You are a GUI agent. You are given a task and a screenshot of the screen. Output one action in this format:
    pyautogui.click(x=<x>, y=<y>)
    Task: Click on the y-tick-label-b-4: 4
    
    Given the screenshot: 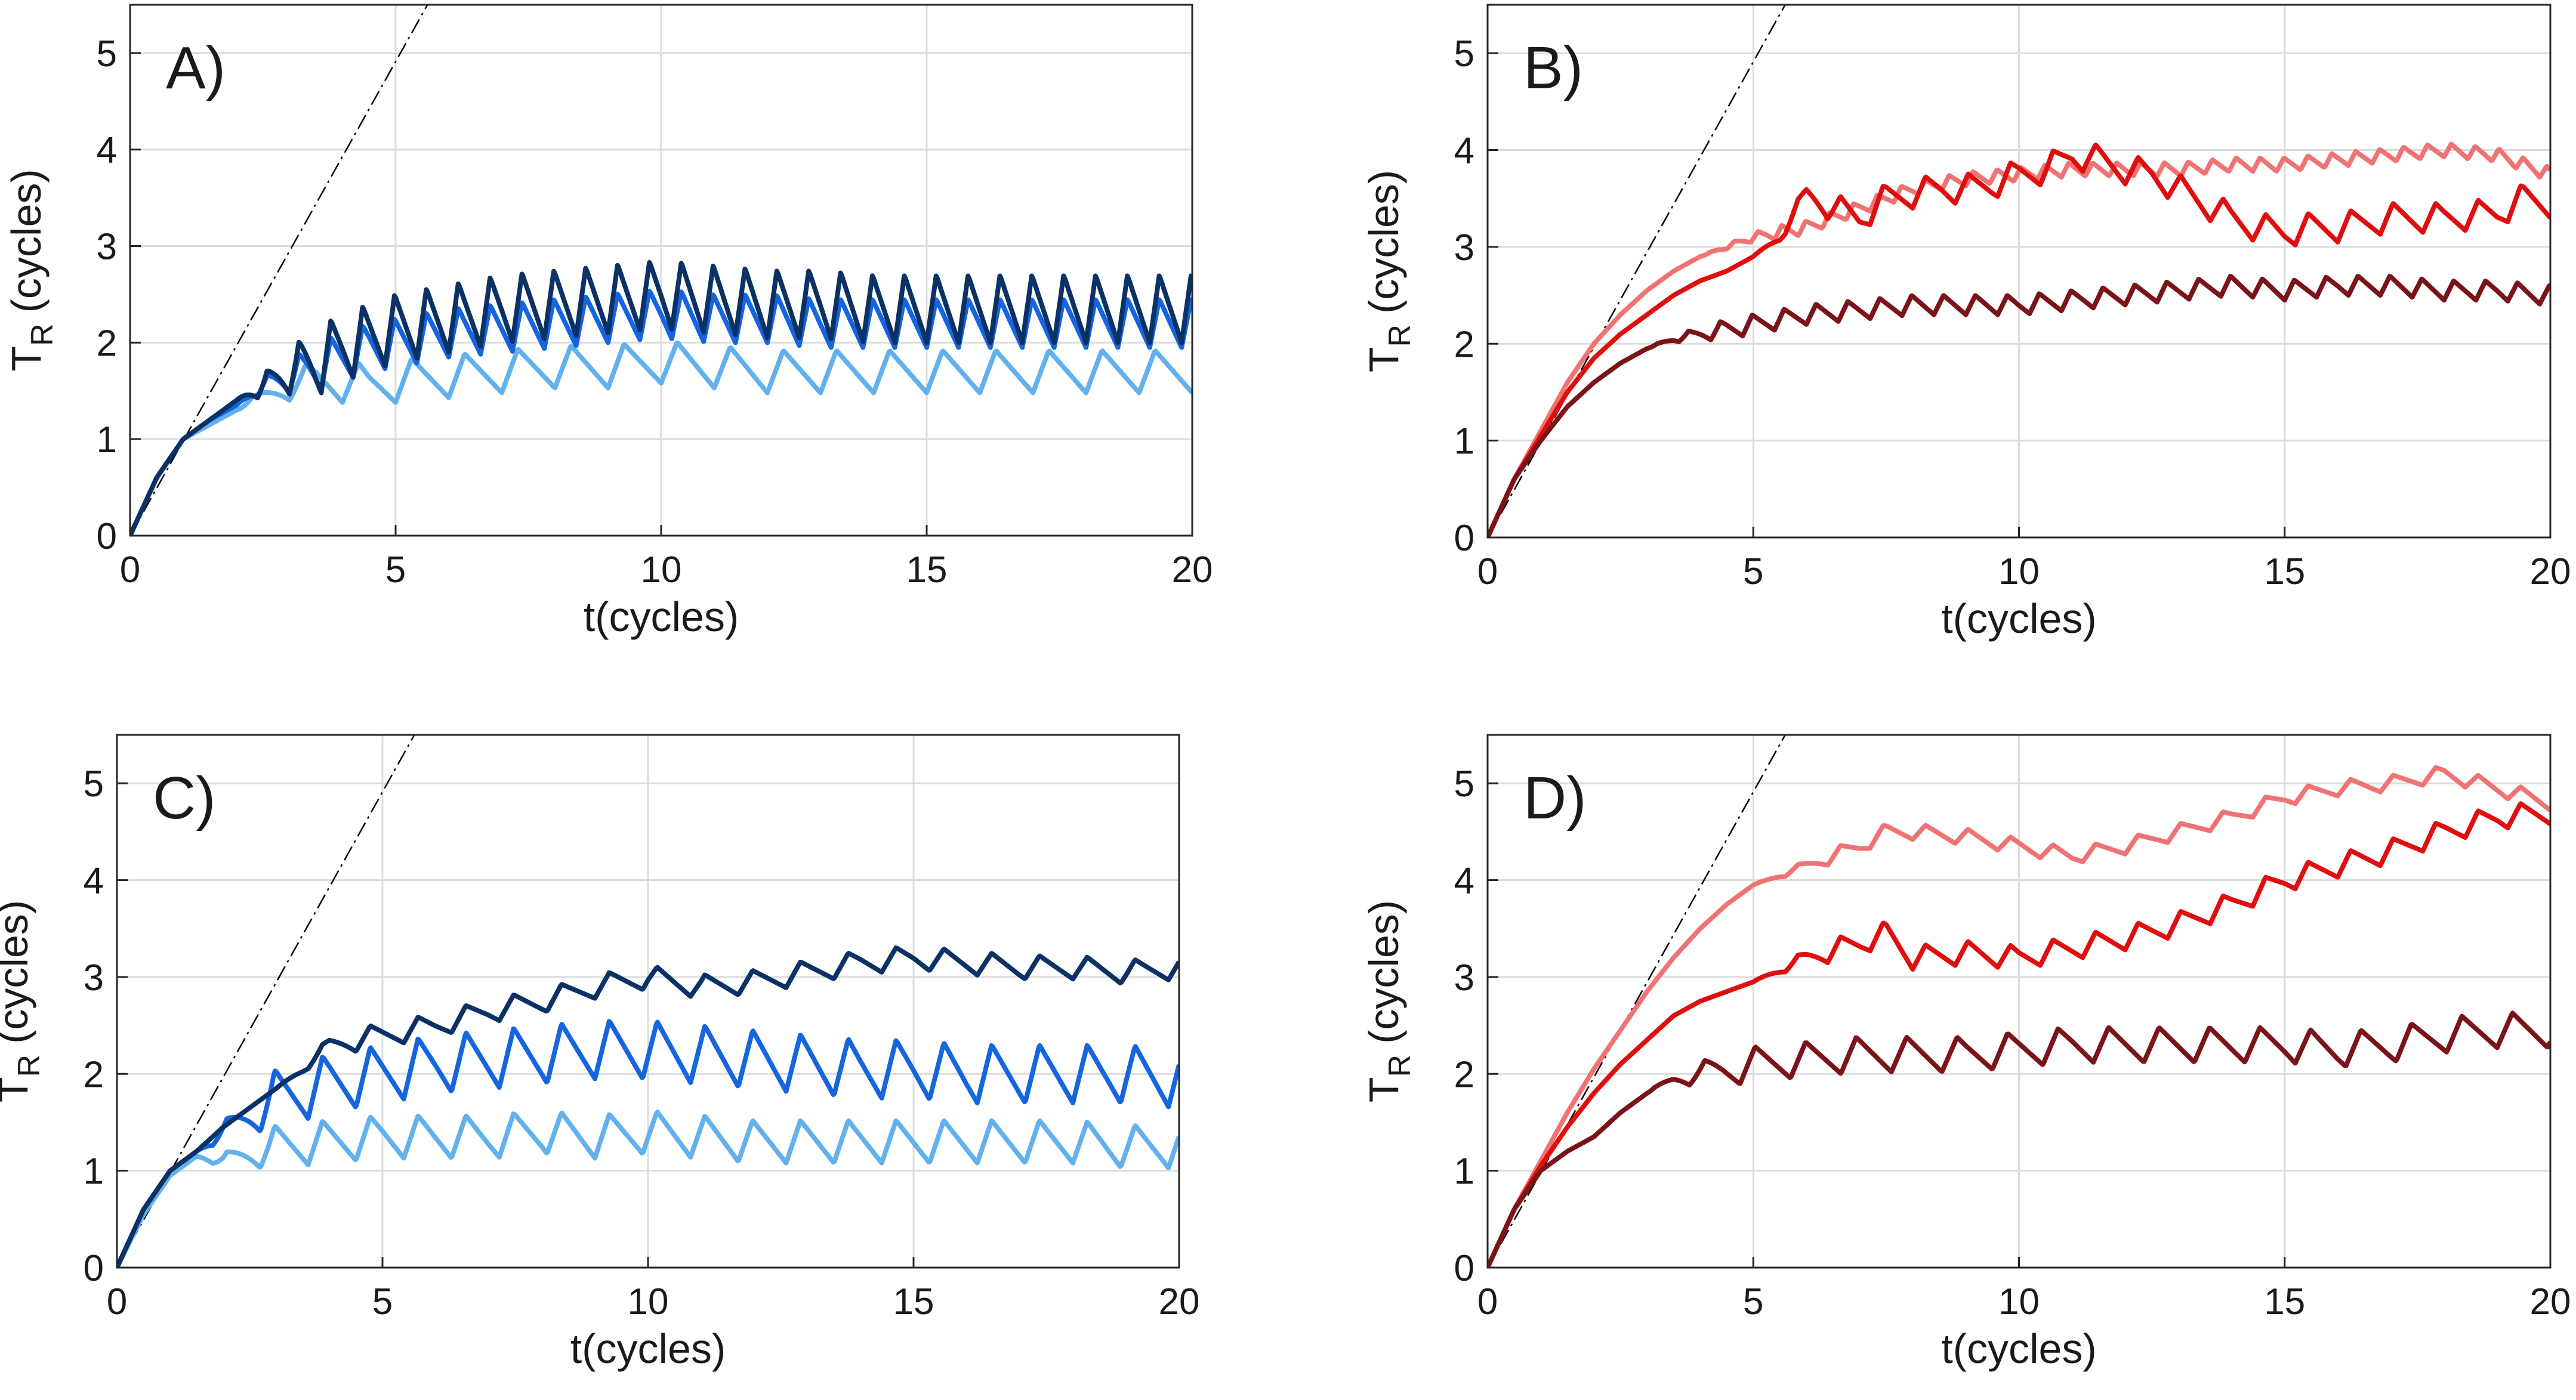 What is the action you would take?
    pyautogui.click(x=1464, y=151)
    